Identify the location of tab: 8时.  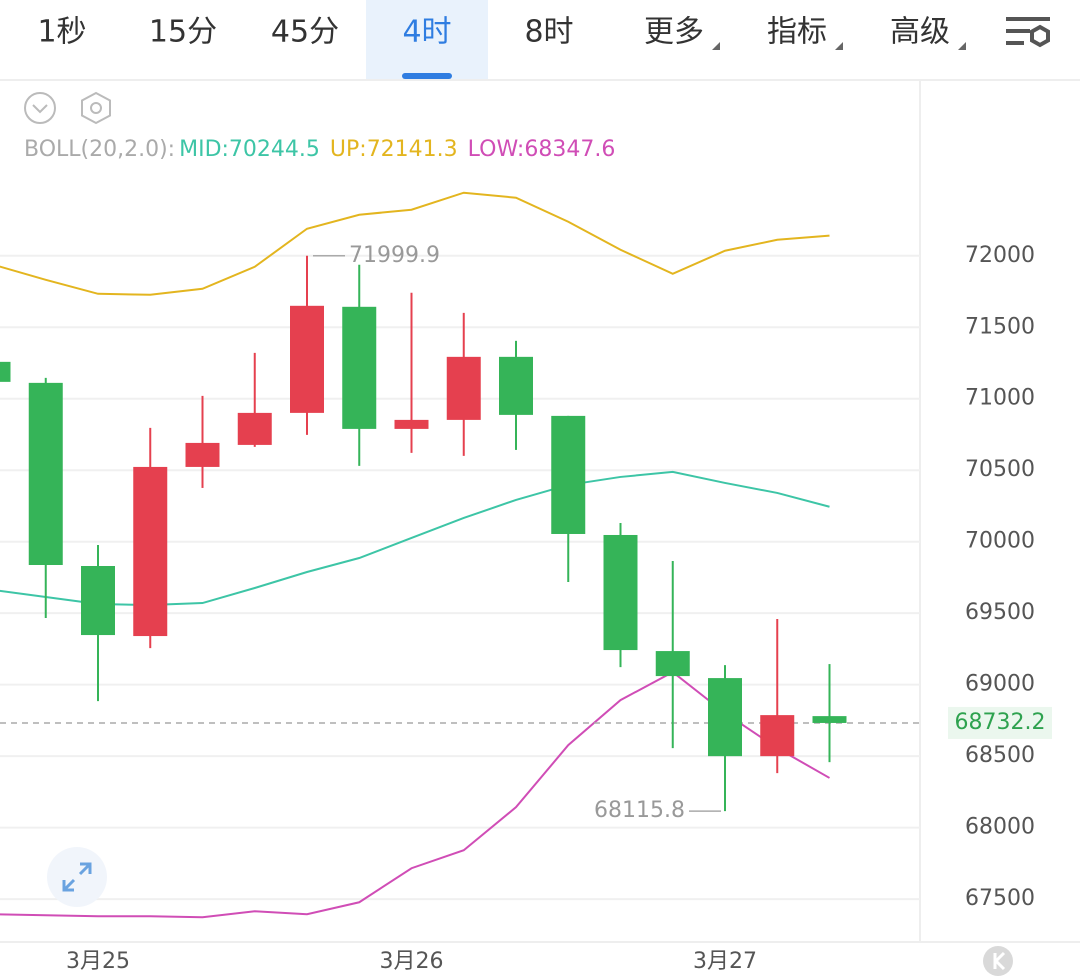
(548, 32).